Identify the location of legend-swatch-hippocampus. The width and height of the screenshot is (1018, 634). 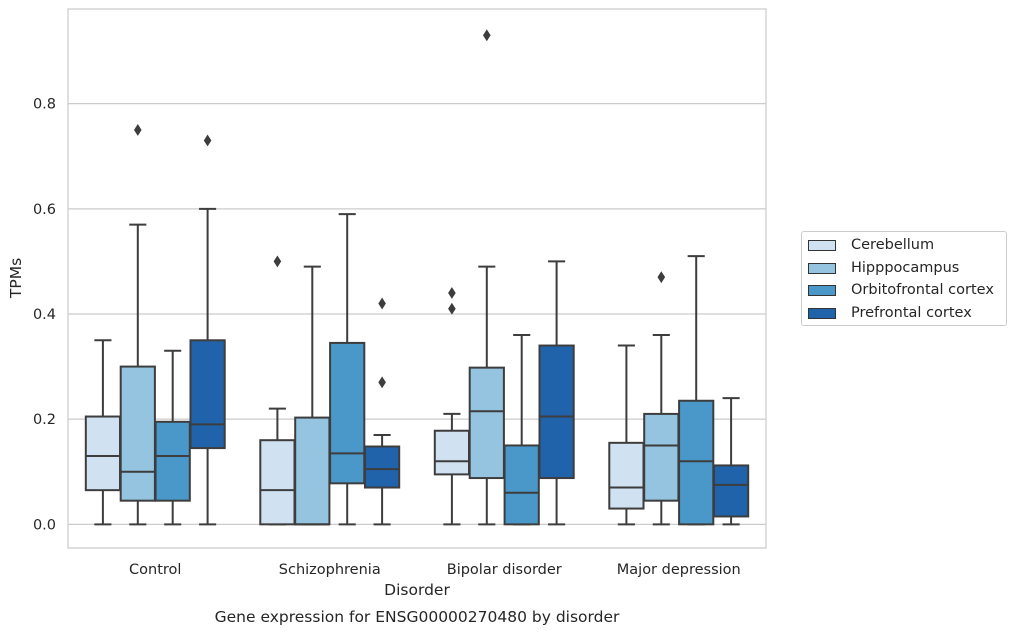
(822, 268).